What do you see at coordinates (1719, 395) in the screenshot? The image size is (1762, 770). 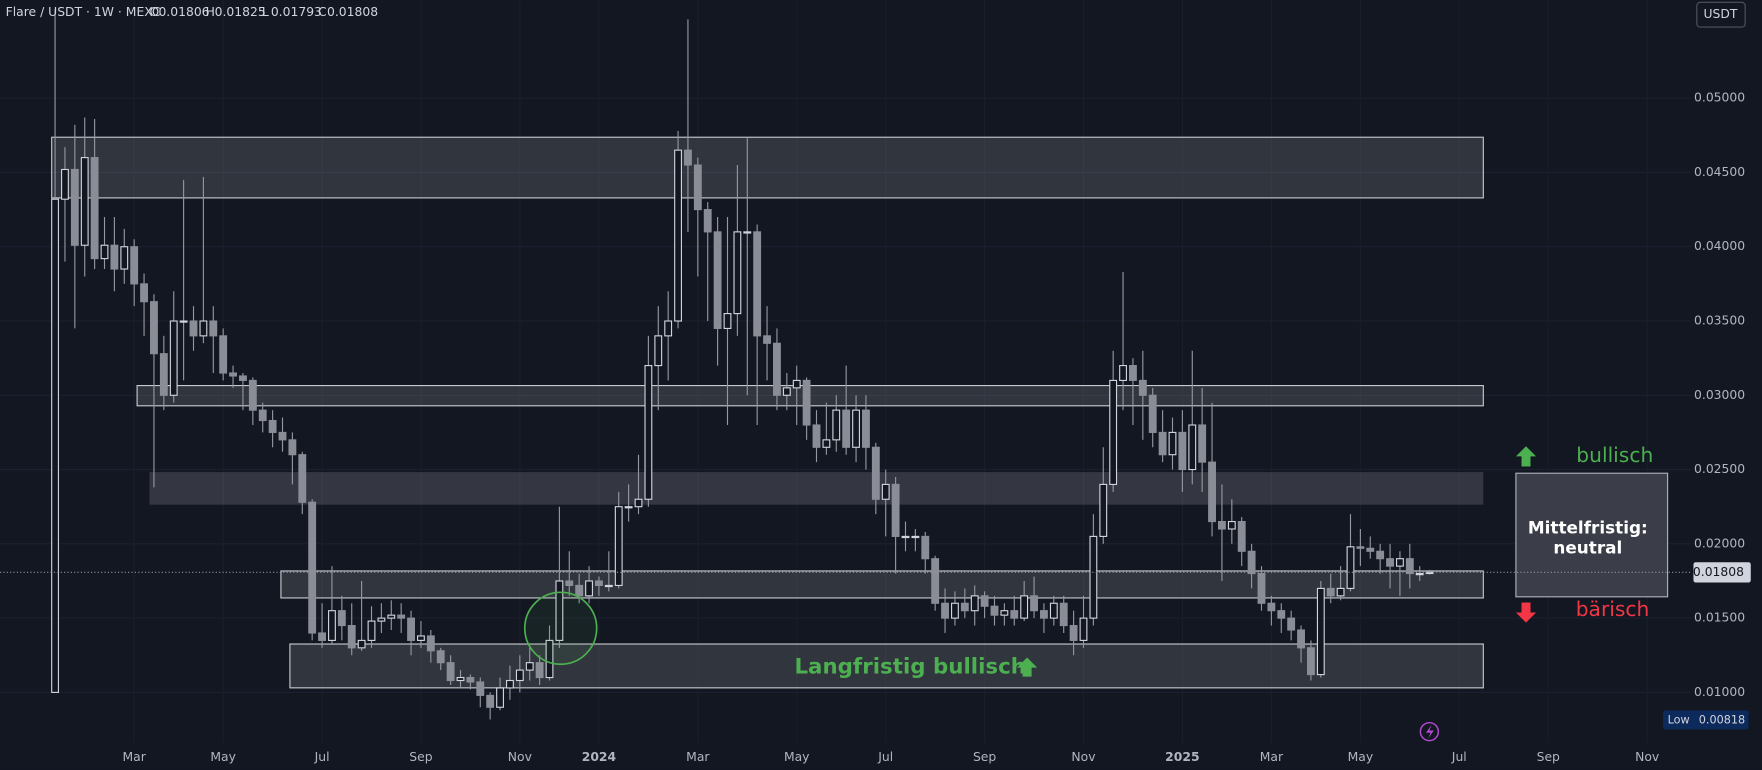 I see `y-tick-label: 0.03000` at bounding box center [1719, 395].